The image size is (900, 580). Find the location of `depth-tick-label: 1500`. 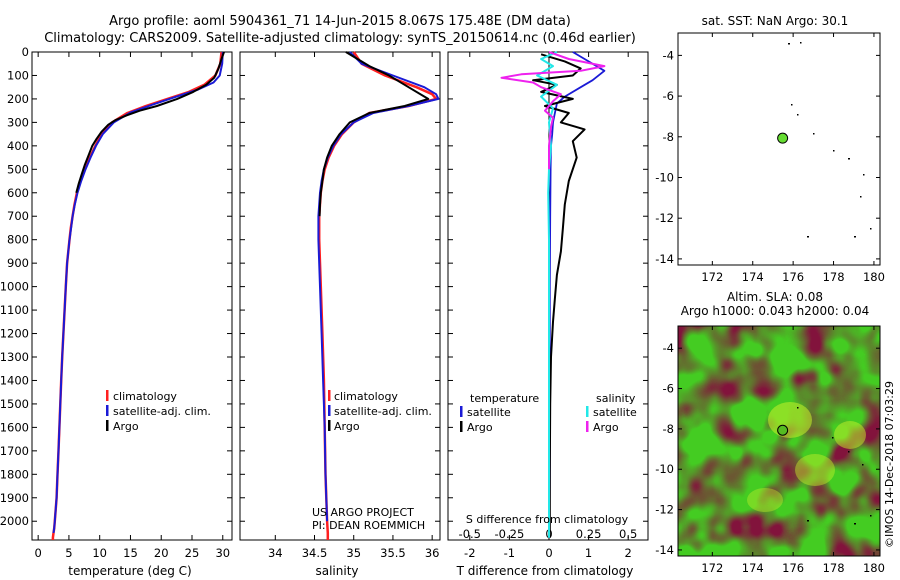

depth-tick-label: 1500 is located at coordinates (14, 404).